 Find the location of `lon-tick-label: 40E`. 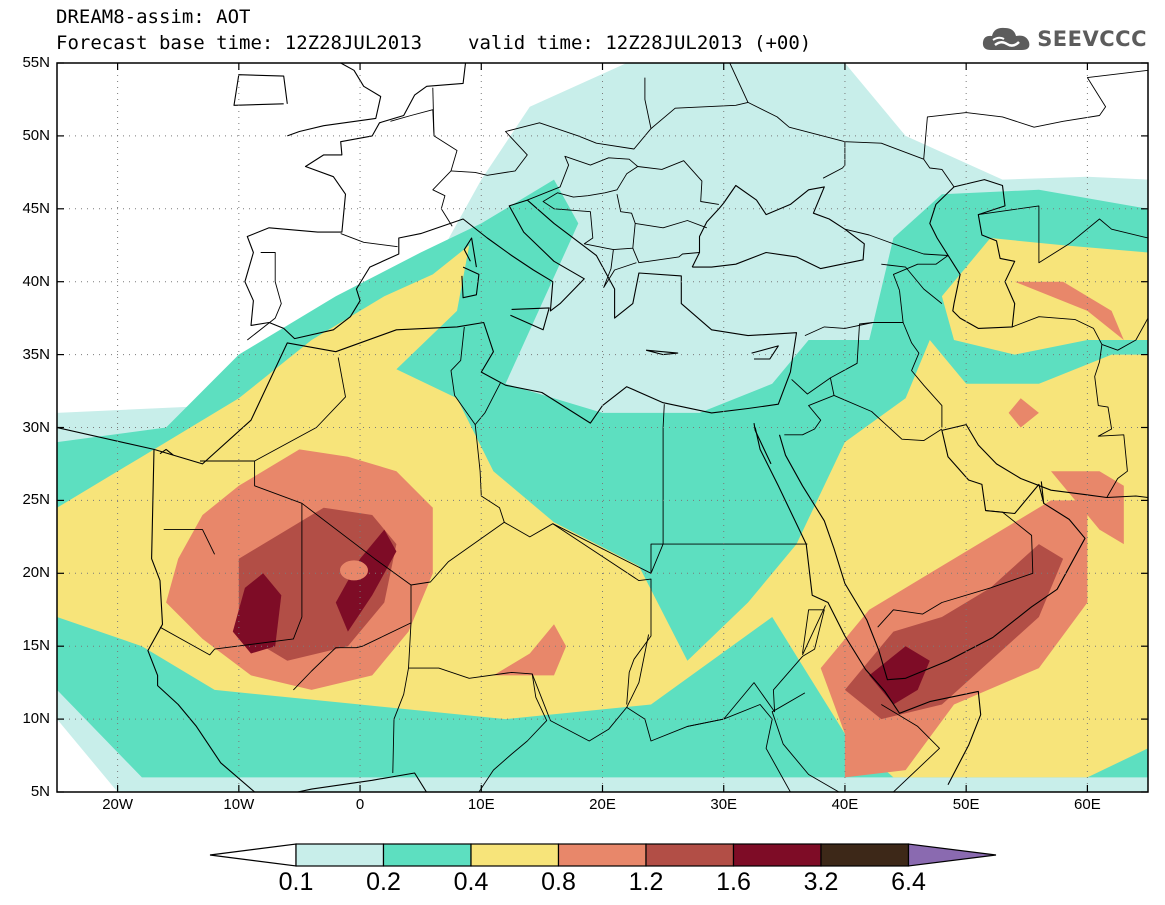

lon-tick-label: 40E is located at coordinates (845, 804).